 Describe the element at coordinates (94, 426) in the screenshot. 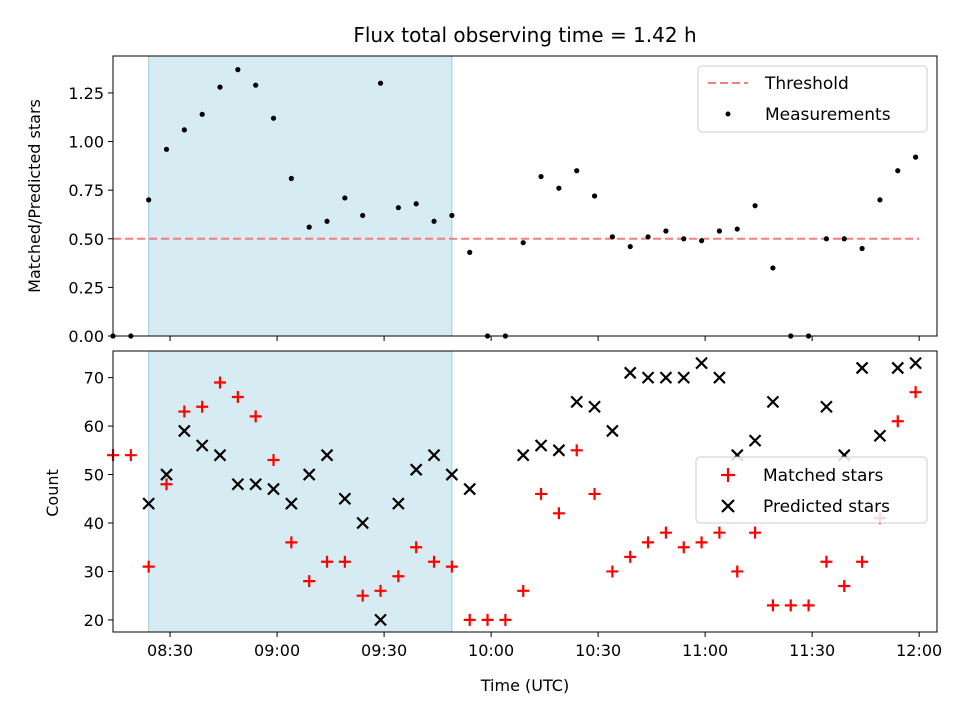

I see `bottom-y-tick-label: 60` at that location.